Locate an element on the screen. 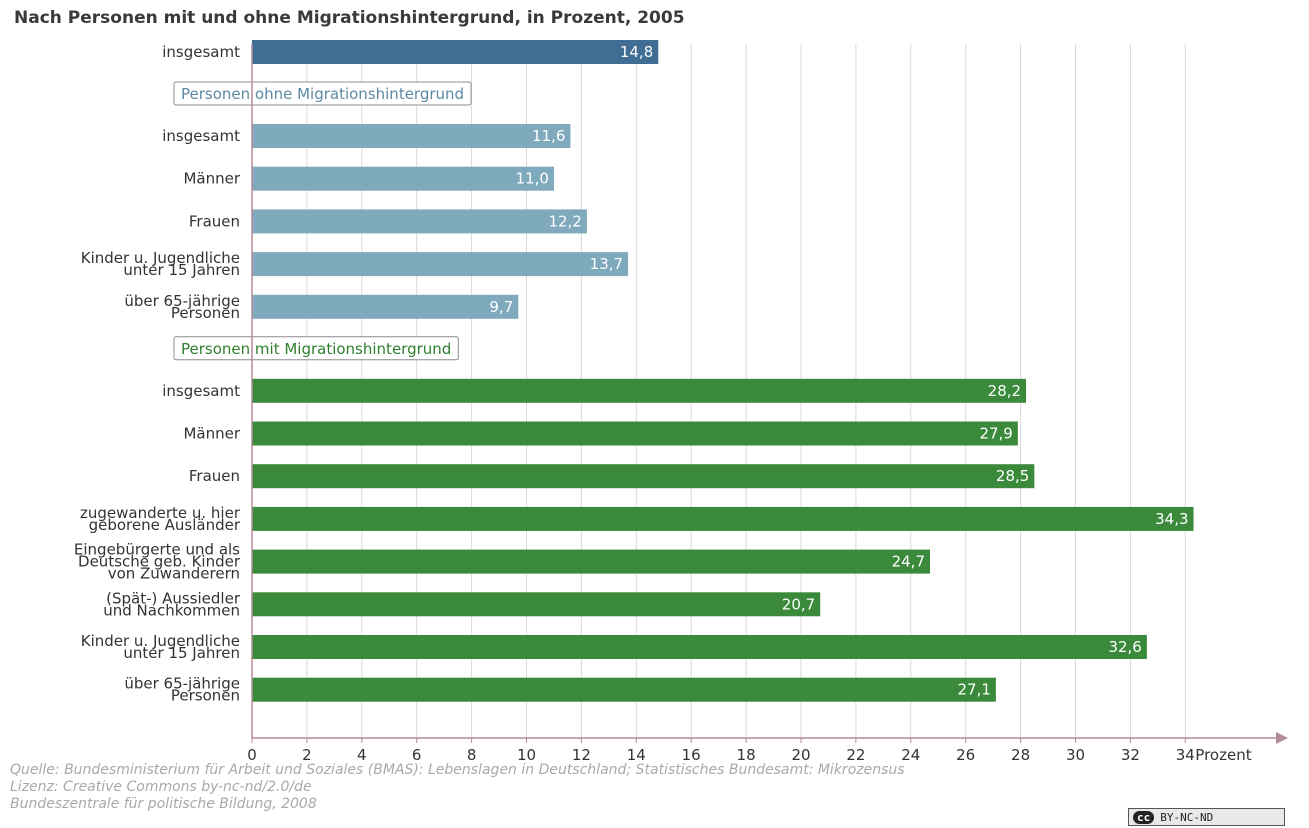 This screenshot has height=828, width=1309. x-tick-label: 12 is located at coordinates (581, 753).